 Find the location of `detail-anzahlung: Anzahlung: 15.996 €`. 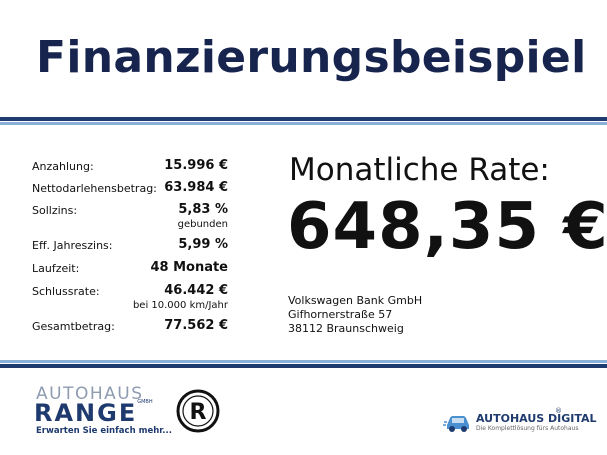

detail-anzahlung: Anzahlung: 15.996 € is located at coordinates (130, 168).